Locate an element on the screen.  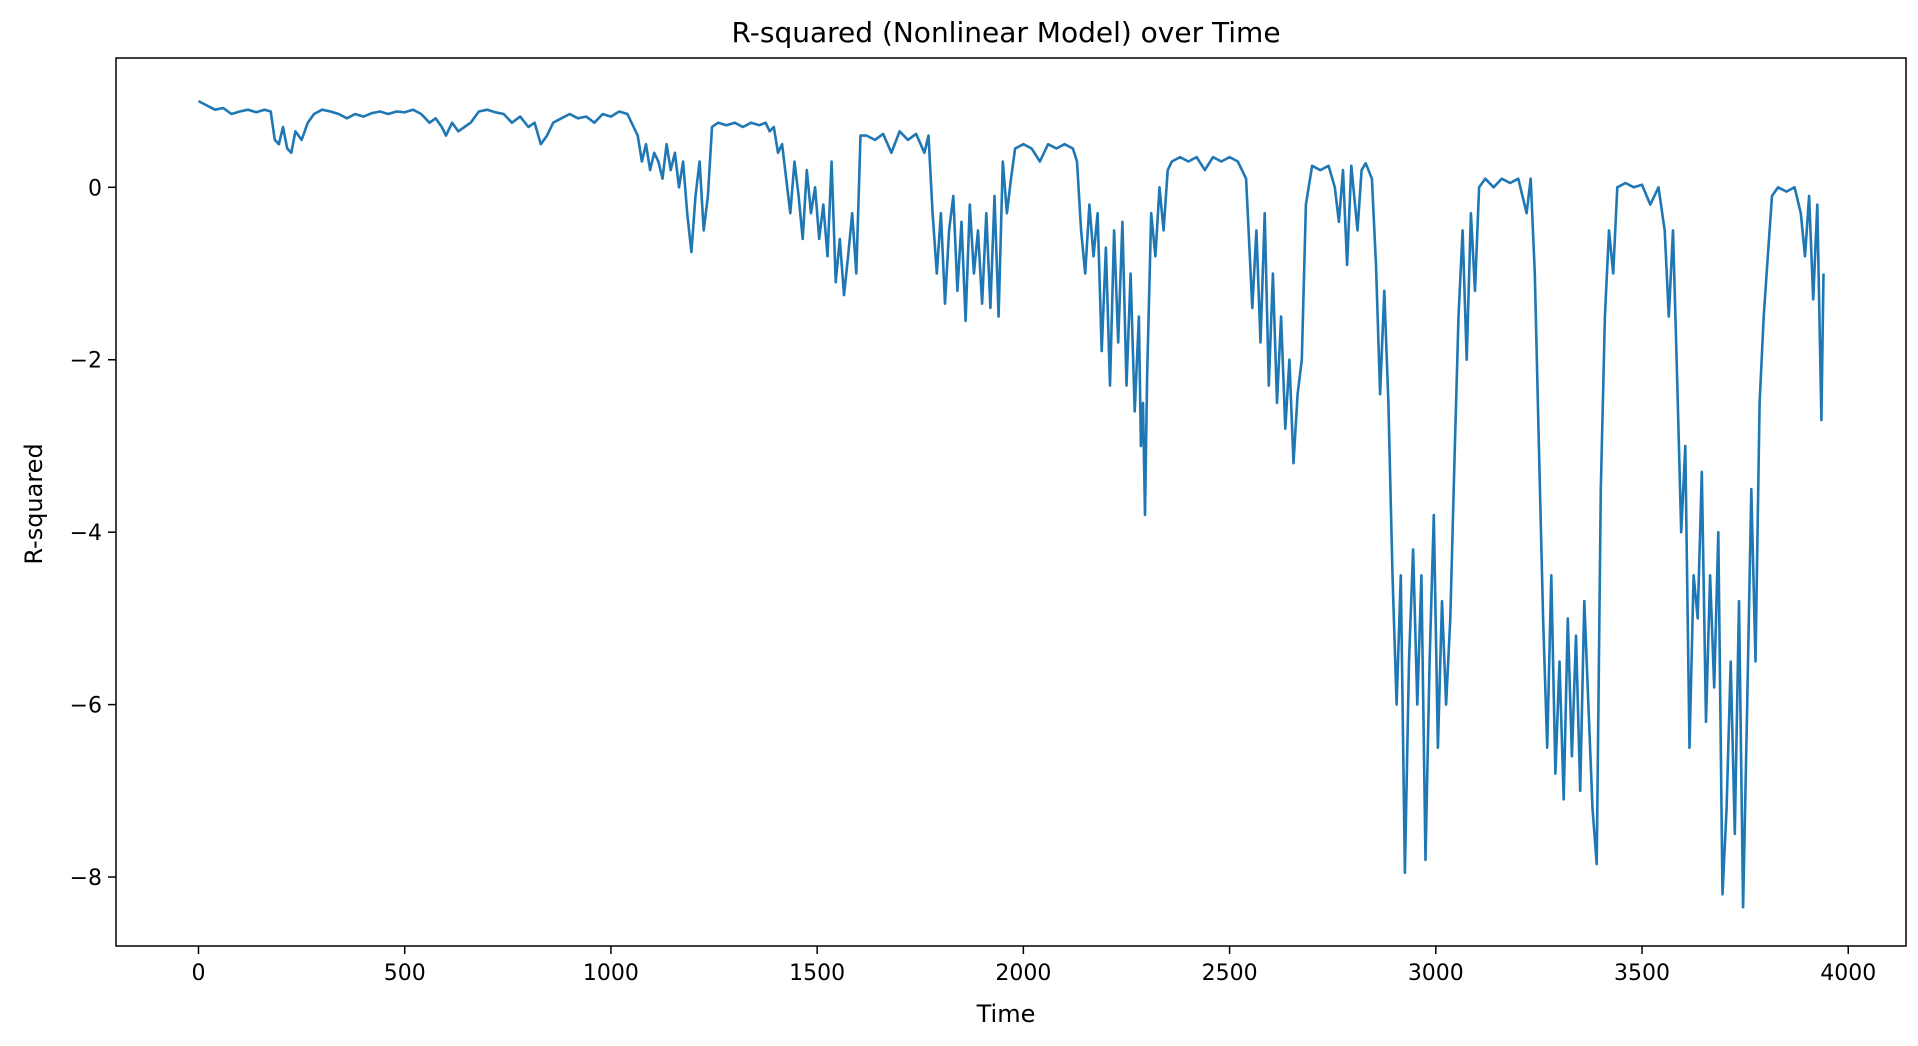
x-tick-label: 2000 is located at coordinates (1023, 973).